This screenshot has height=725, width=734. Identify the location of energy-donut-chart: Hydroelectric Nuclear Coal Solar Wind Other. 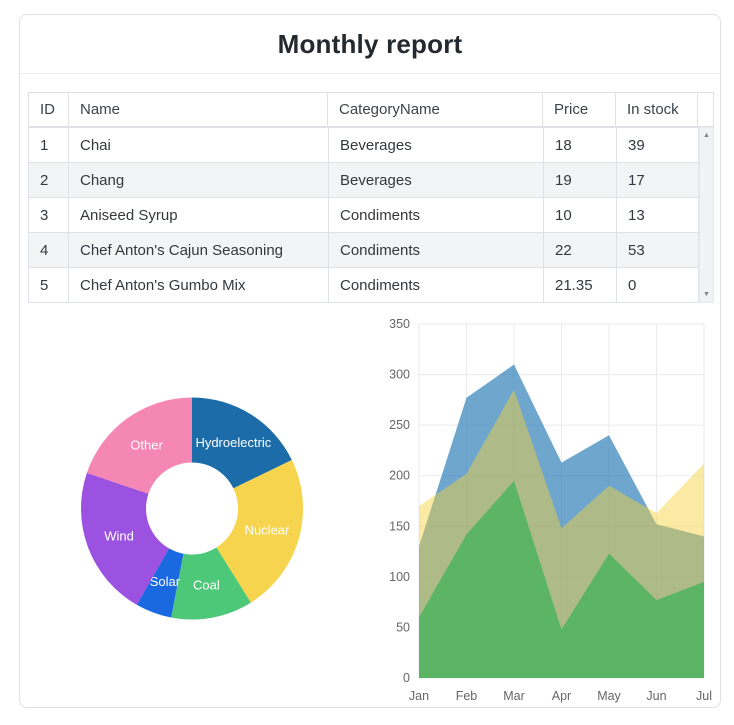
(192, 509).